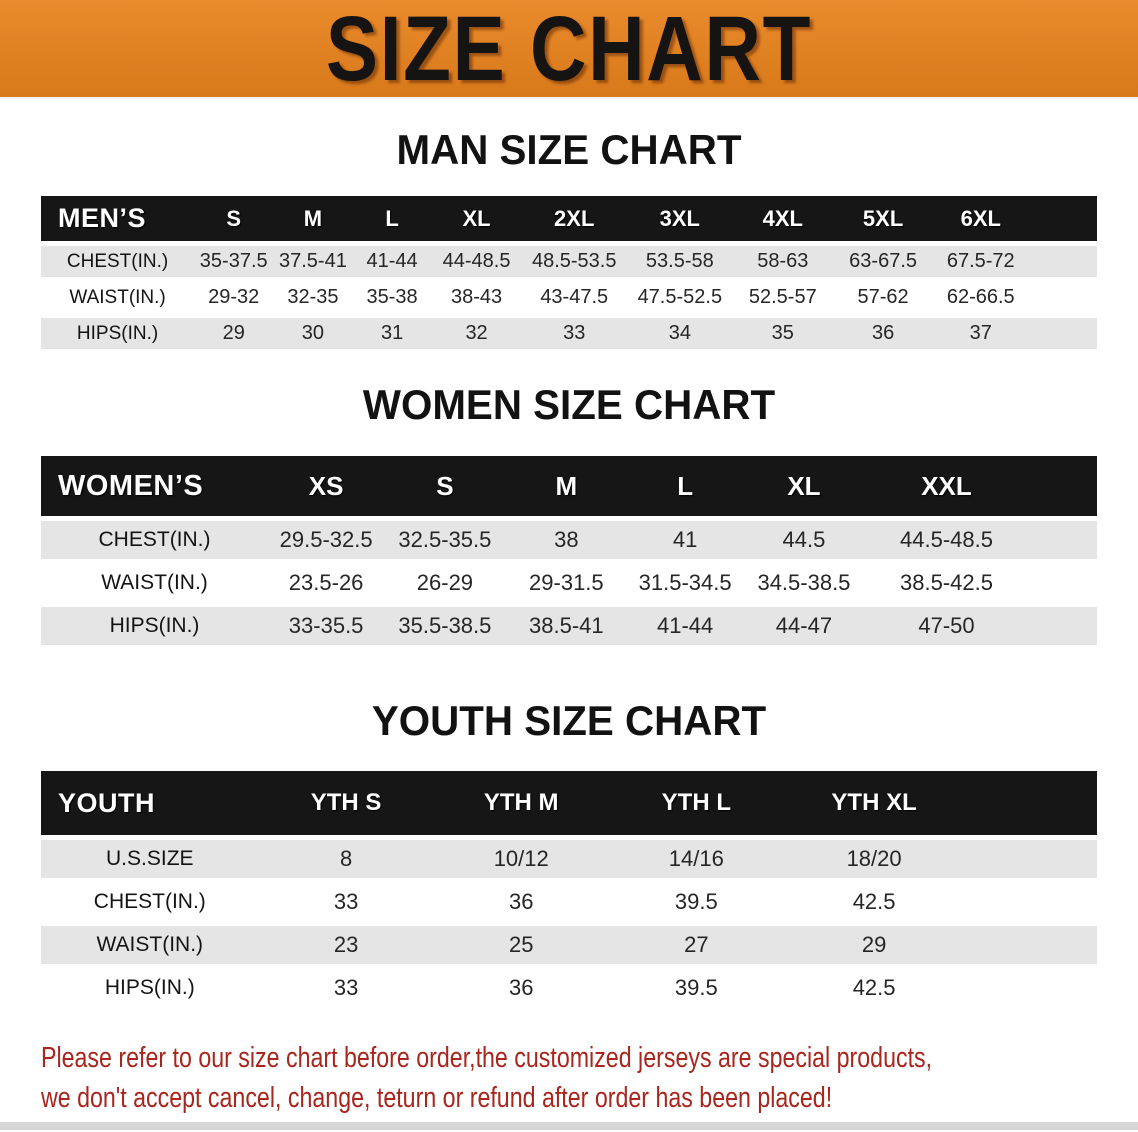 This screenshot has height=1132, width=1138. Describe the element at coordinates (392, 333) in the screenshot. I see `size-value-cell: 31` at that location.